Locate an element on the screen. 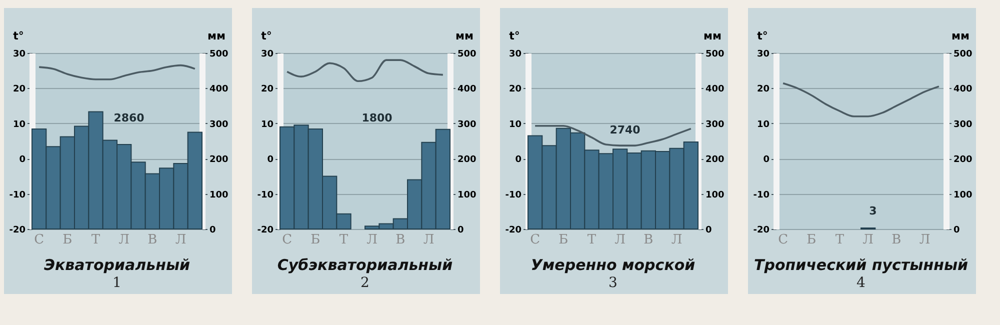 This screenshot has width=1000, height=325. text: Субэкваториальный is located at coordinates (365, 265).